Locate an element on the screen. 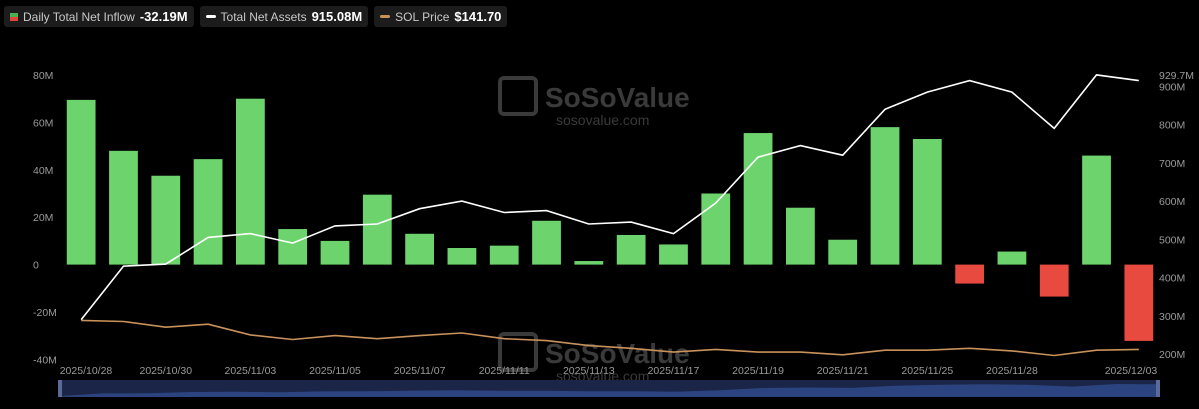 Image resolution: width=1199 pixels, height=409 pixels. right-tick-label: 400M is located at coordinates (1172, 279).